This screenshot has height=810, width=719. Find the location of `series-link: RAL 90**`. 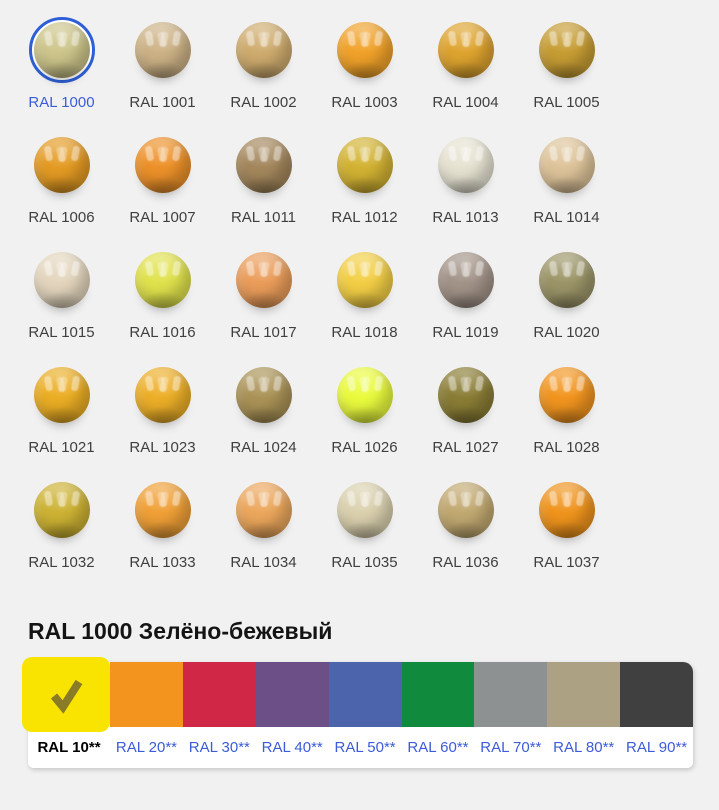

series-link: RAL 90** is located at coordinates (656, 747).